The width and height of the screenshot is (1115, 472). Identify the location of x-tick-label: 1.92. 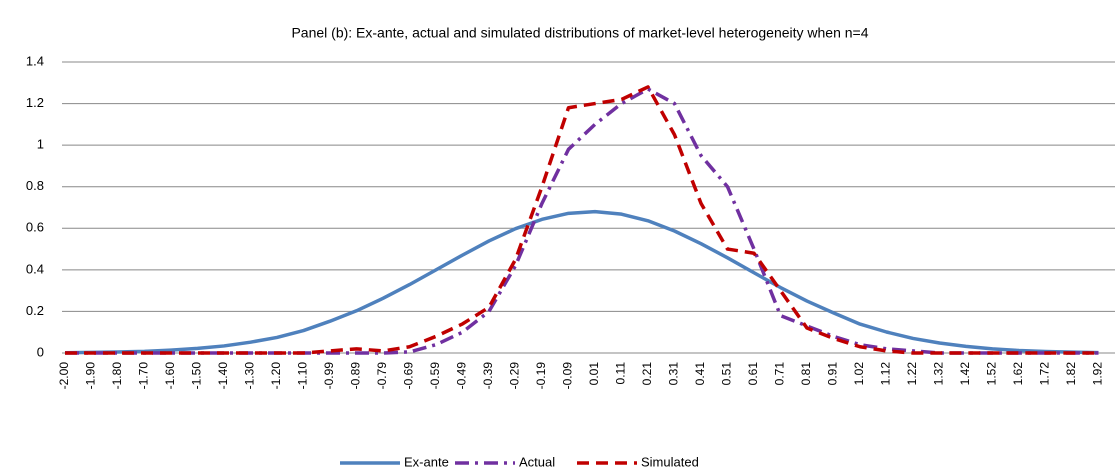
(1098, 374).